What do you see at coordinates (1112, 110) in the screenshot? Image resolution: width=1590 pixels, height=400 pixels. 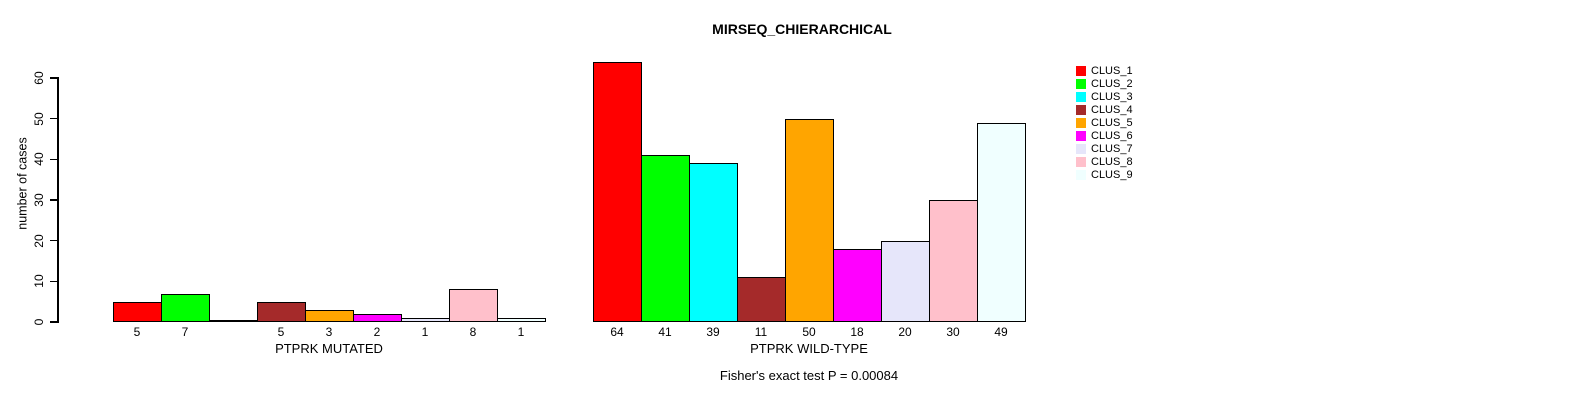 I see `legend-label-clus_4: CLUS_4` at bounding box center [1112, 110].